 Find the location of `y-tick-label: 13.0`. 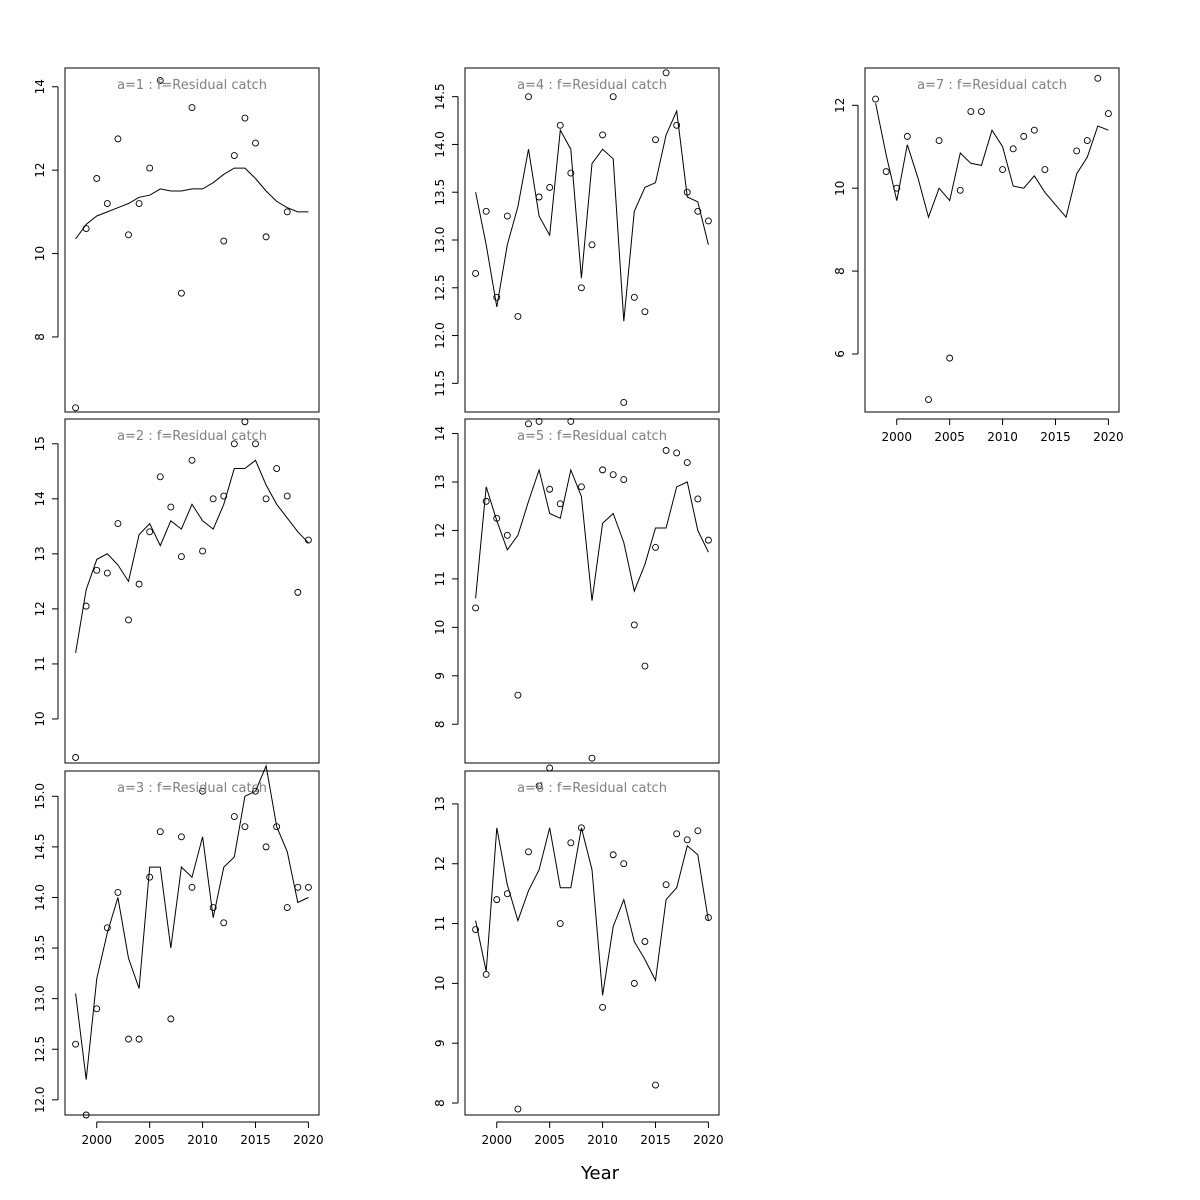

y-tick-label: 13.0 is located at coordinates (440, 240).